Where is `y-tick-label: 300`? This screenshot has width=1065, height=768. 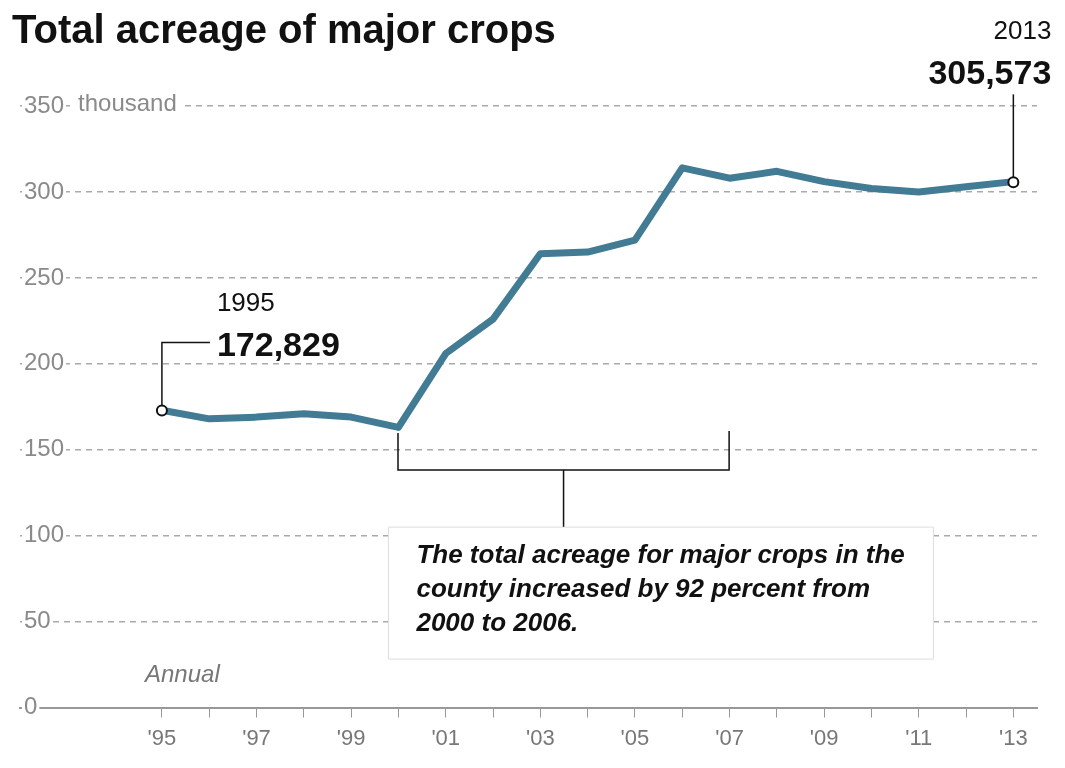 y-tick-label: 300 is located at coordinates (44, 190).